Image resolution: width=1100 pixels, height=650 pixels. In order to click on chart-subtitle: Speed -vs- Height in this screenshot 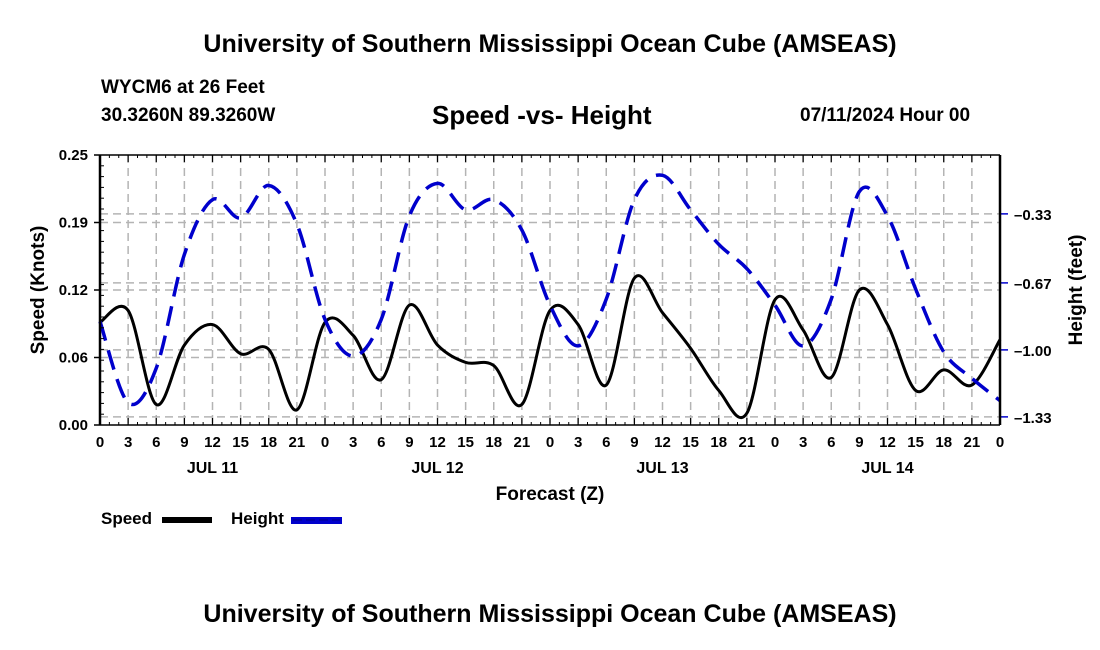, I will do `click(542, 115)`.